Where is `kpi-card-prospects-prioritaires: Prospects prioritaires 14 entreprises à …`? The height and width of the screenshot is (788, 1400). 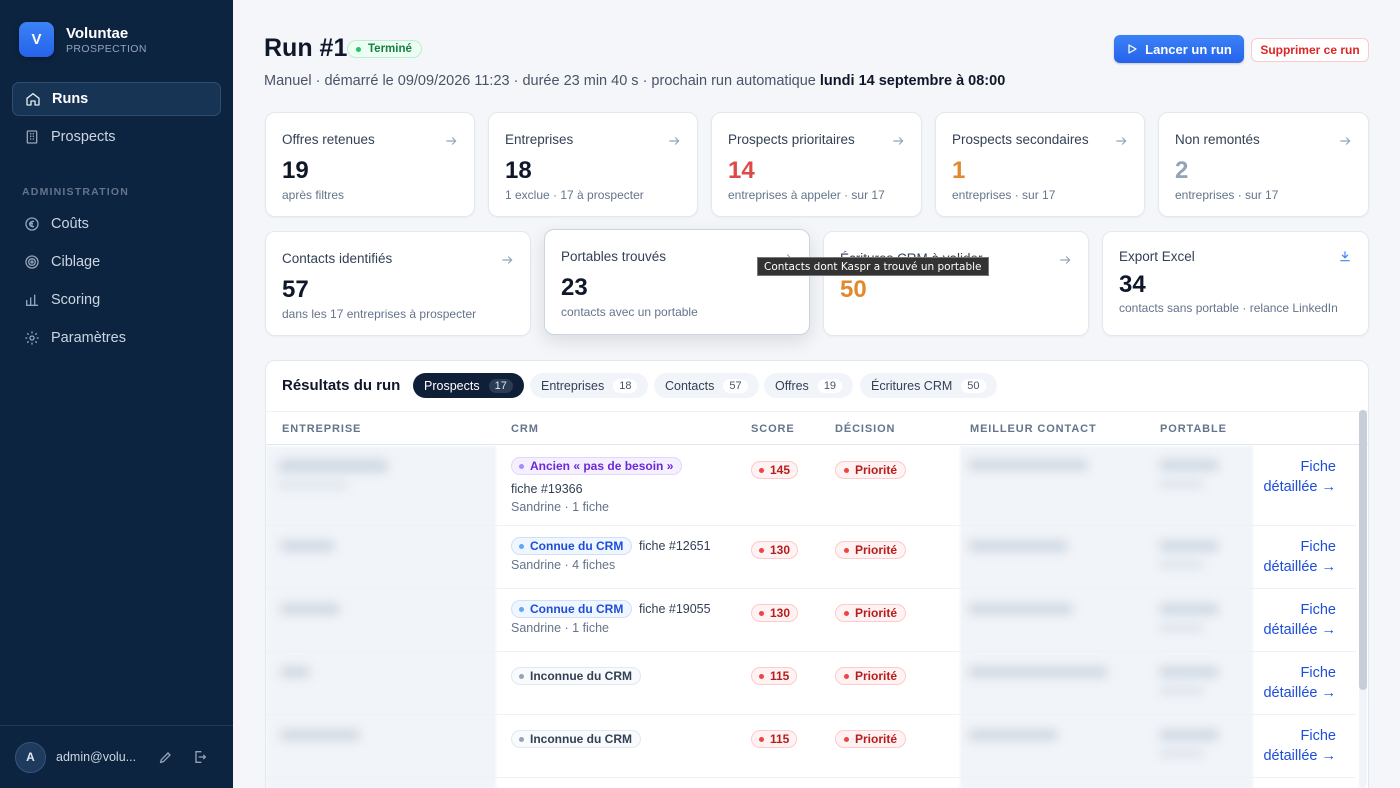
kpi-card-prospects-prioritaires: Prospects prioritaires 14 entreprises à … is located at coordinates (816, 164).